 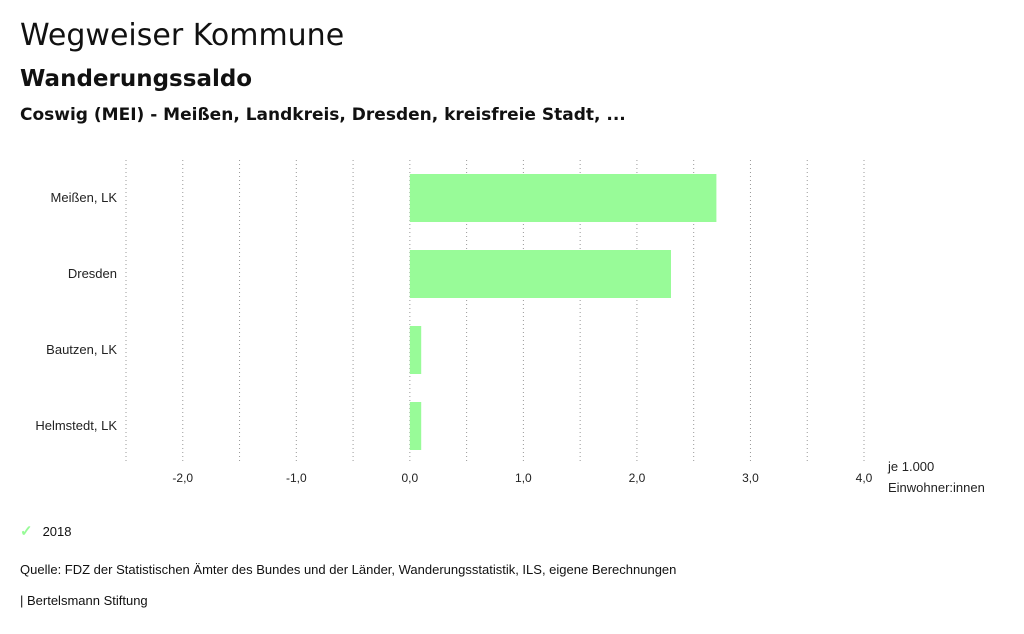 What do you see at coordinates (410, 478) in the screenshot?
I see `x-tick-label: 0,0` at bounding box center [410, 478].